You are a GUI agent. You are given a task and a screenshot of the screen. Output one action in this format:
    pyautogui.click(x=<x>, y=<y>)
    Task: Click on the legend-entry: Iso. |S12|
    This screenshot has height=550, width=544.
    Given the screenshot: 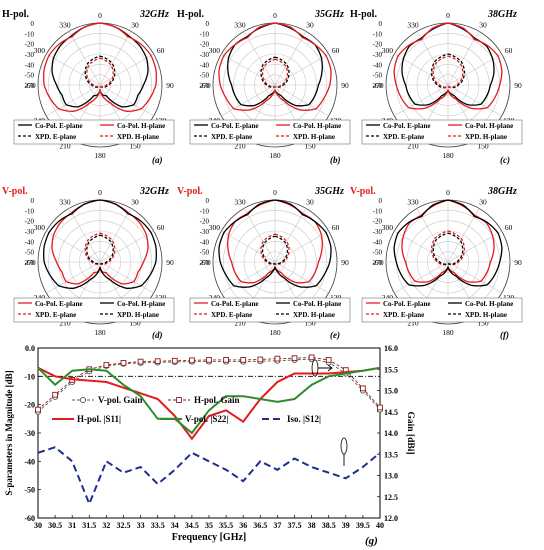 What is the action you would take?
    pyautogui.click(x=304, y=419)
    